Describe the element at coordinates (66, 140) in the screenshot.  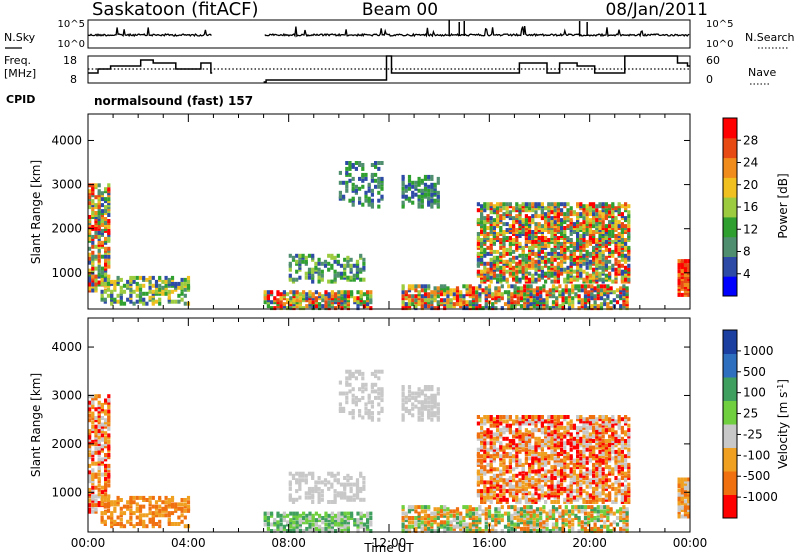
I see `power-ytick-label-3: 4000` at that location.